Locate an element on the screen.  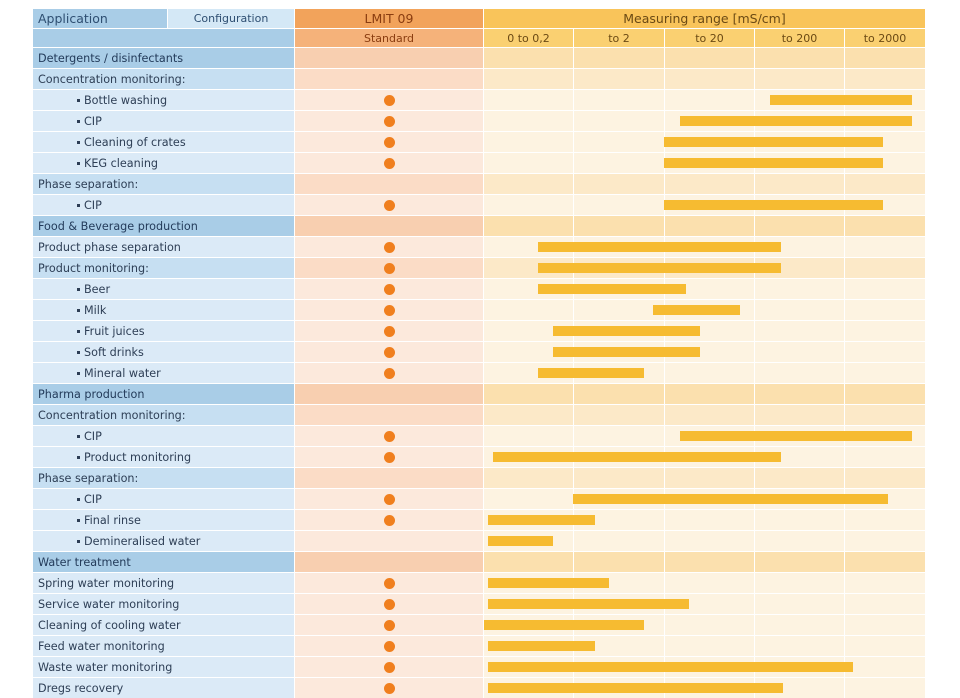
row-label: Service water monitoring is located at coordinates (163, 604).